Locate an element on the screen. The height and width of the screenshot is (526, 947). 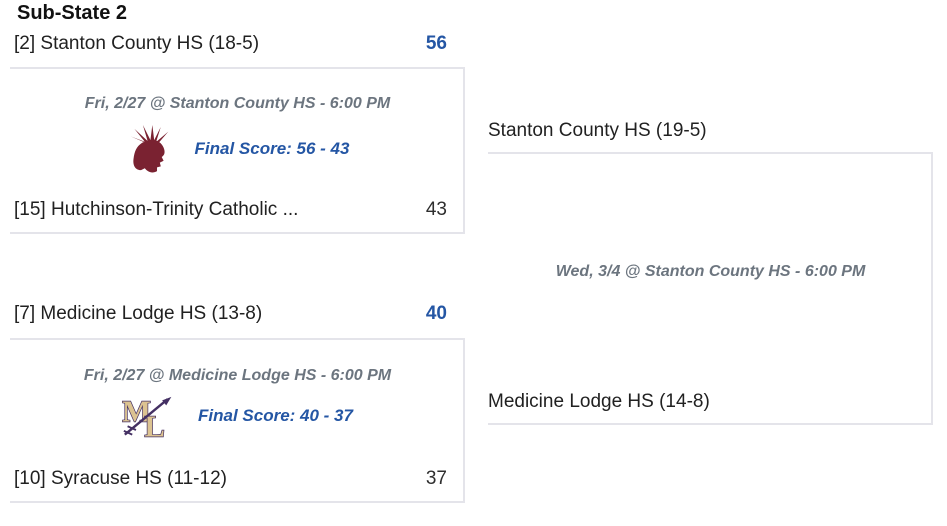
ml-arrow-logo: M L is located at coordinates (148, 418).